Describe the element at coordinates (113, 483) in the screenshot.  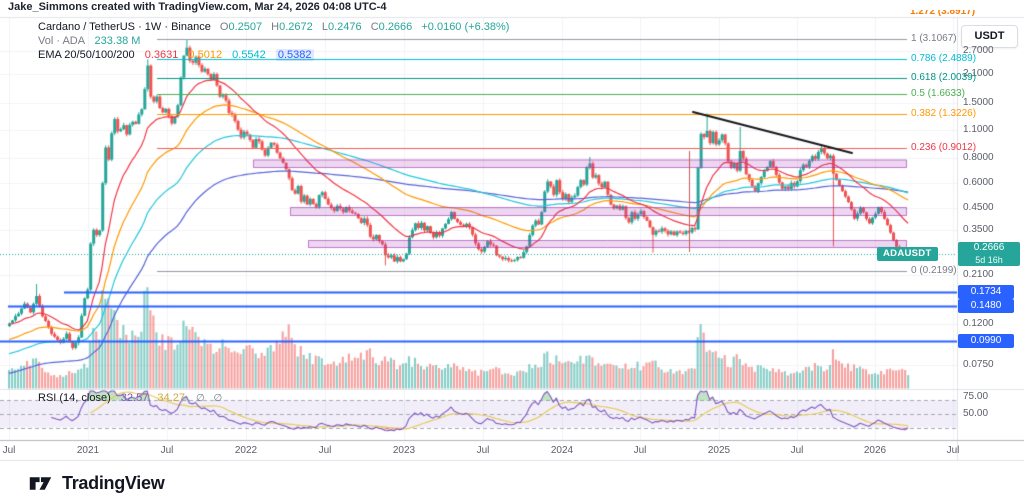
I see `tradingview-logo-text: TradingView` at that location.